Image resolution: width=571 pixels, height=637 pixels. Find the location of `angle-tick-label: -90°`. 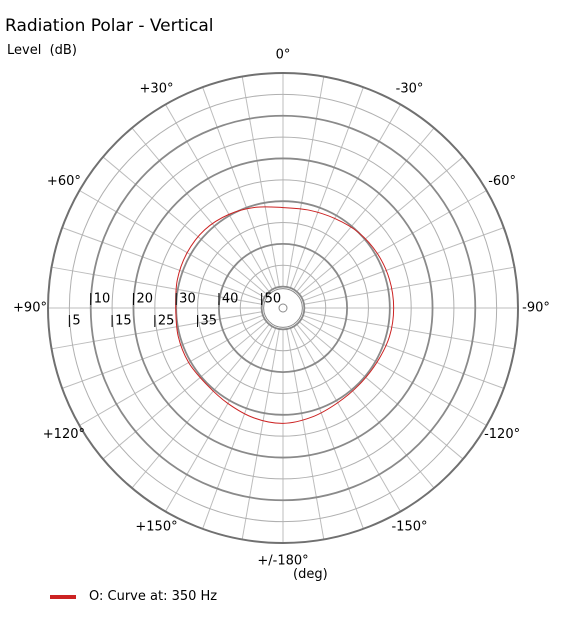

angle-tick-label: -90° is located at coordinates (536, 308).